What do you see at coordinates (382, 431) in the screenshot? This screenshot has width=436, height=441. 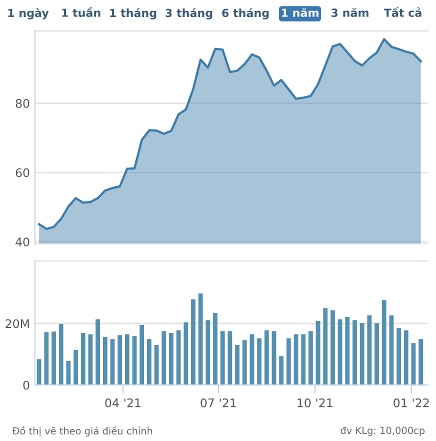 I see `text: đv KLg: 10,000cp` at bounding box center [382, 431].